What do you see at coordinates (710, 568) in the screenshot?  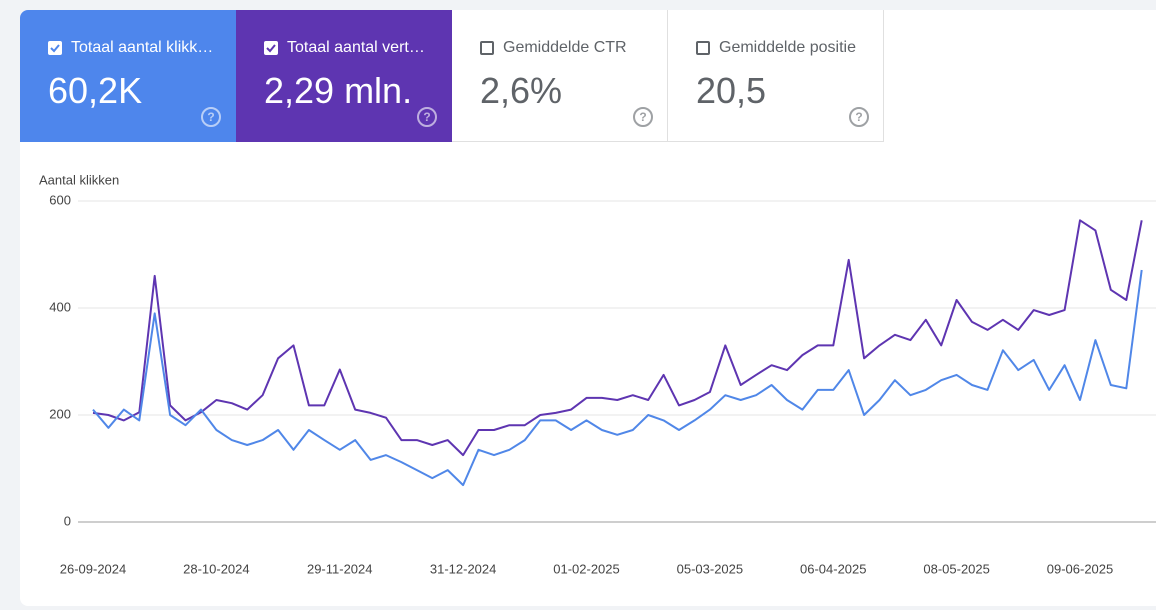 I see `x-tick-label: 05-03-2025` at bounding box center [710, 568].